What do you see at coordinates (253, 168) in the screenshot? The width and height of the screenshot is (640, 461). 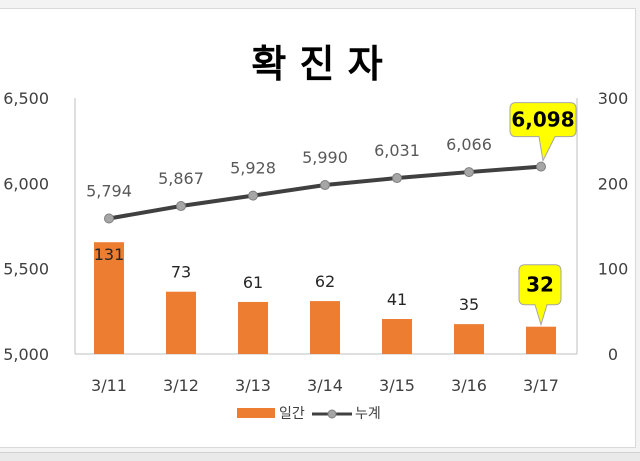 I see `line-data-label: 5,928` at bounding box center [253, 168].